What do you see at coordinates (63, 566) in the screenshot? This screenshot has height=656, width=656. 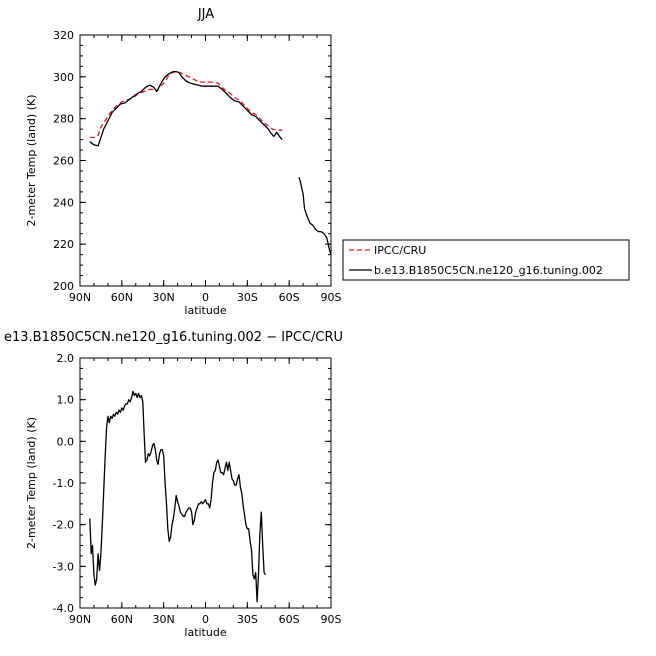 I see `y-tick-label: -3.0` at bounding box center [63, 566].